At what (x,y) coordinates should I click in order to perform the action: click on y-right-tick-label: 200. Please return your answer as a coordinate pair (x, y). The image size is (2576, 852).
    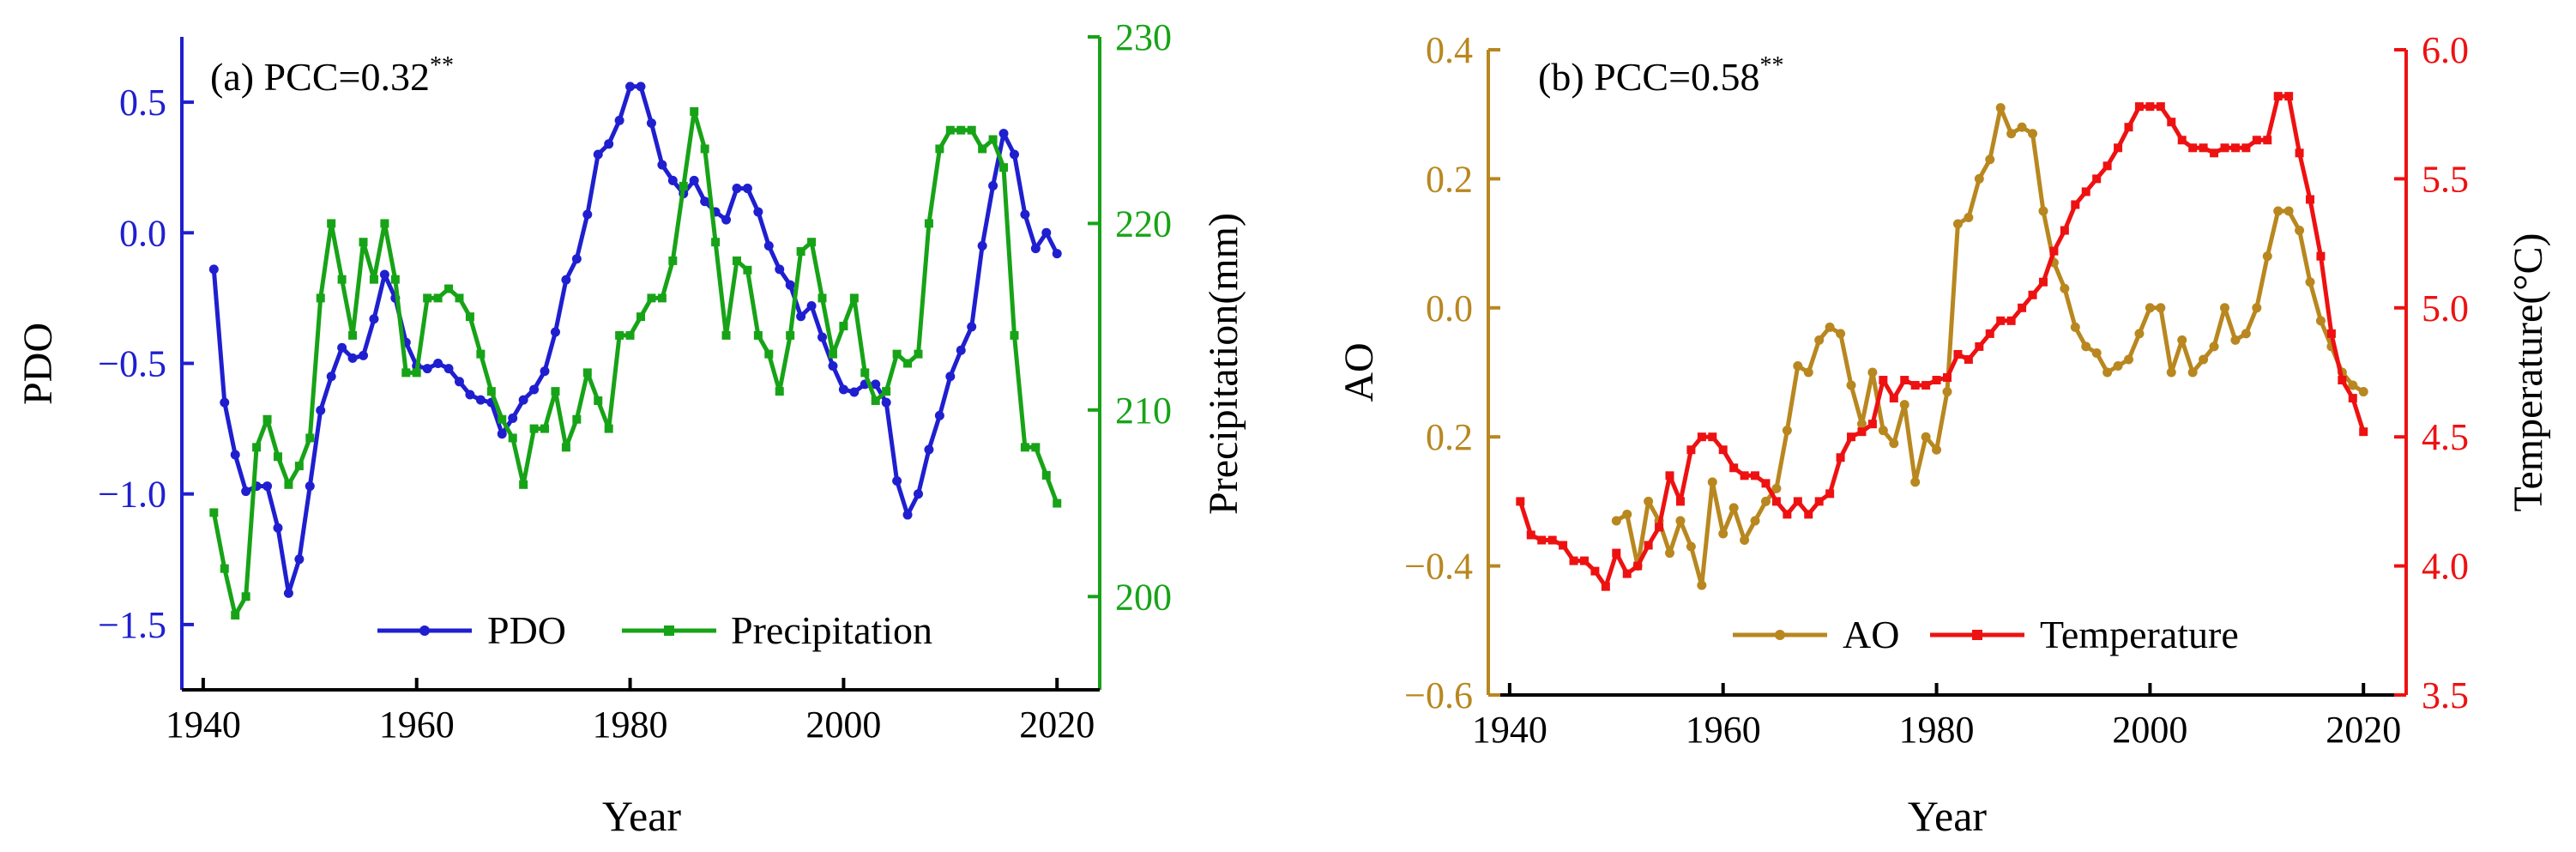
    Looking at the image, I should click on (1143, 597).